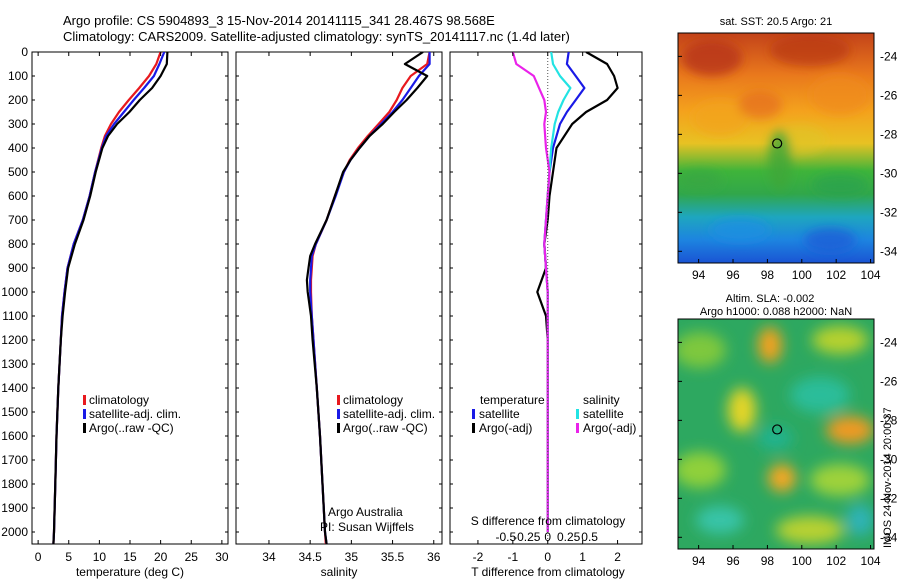 This screenshot has width=900, height=580. Describe the element at coordinates (130, 557) in the screenshot. I see `x-tick-label: 15` at that location.